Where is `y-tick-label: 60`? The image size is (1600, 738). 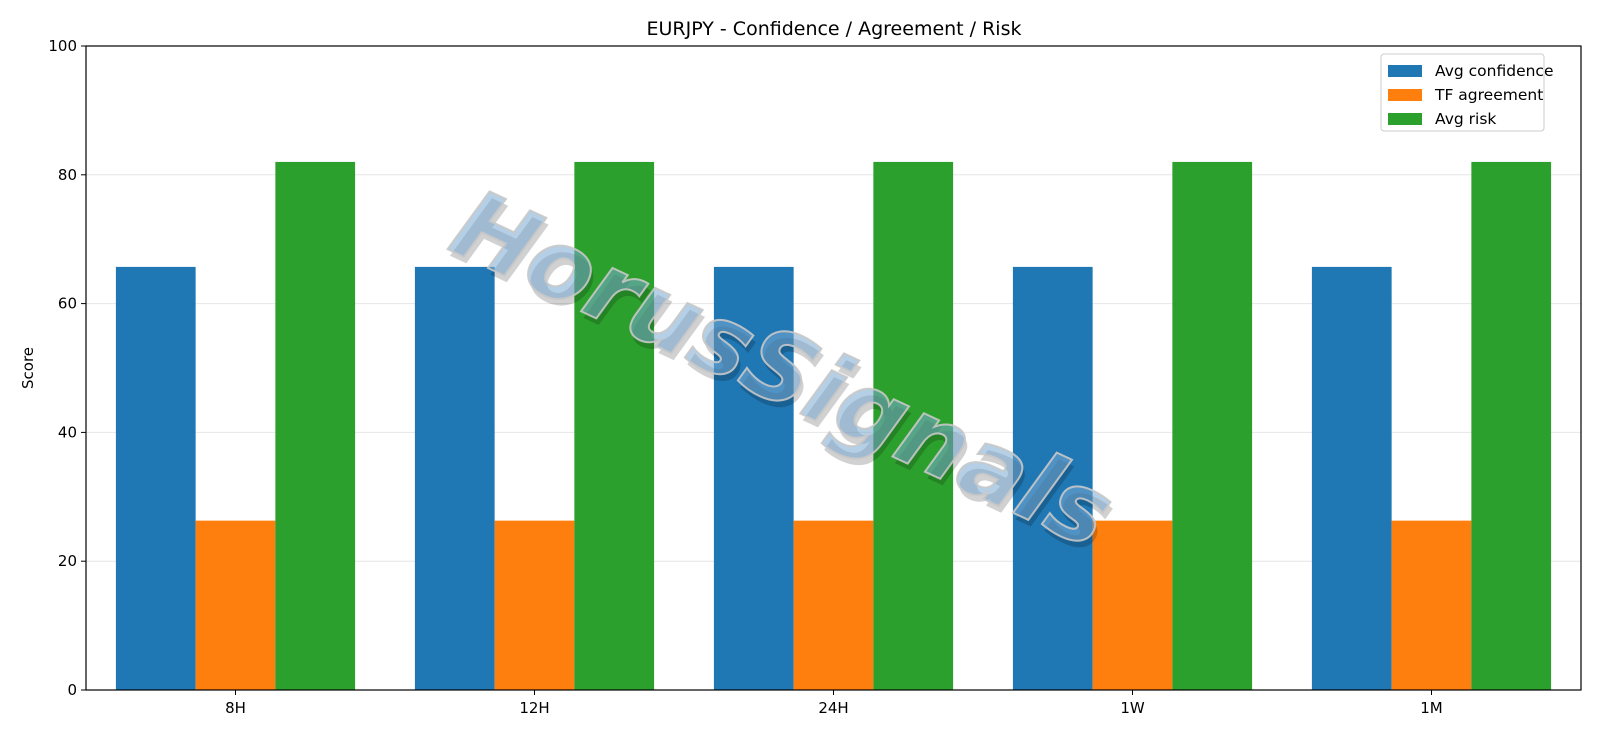
y-tick-label: 60 is located at coordinates (67, 304).